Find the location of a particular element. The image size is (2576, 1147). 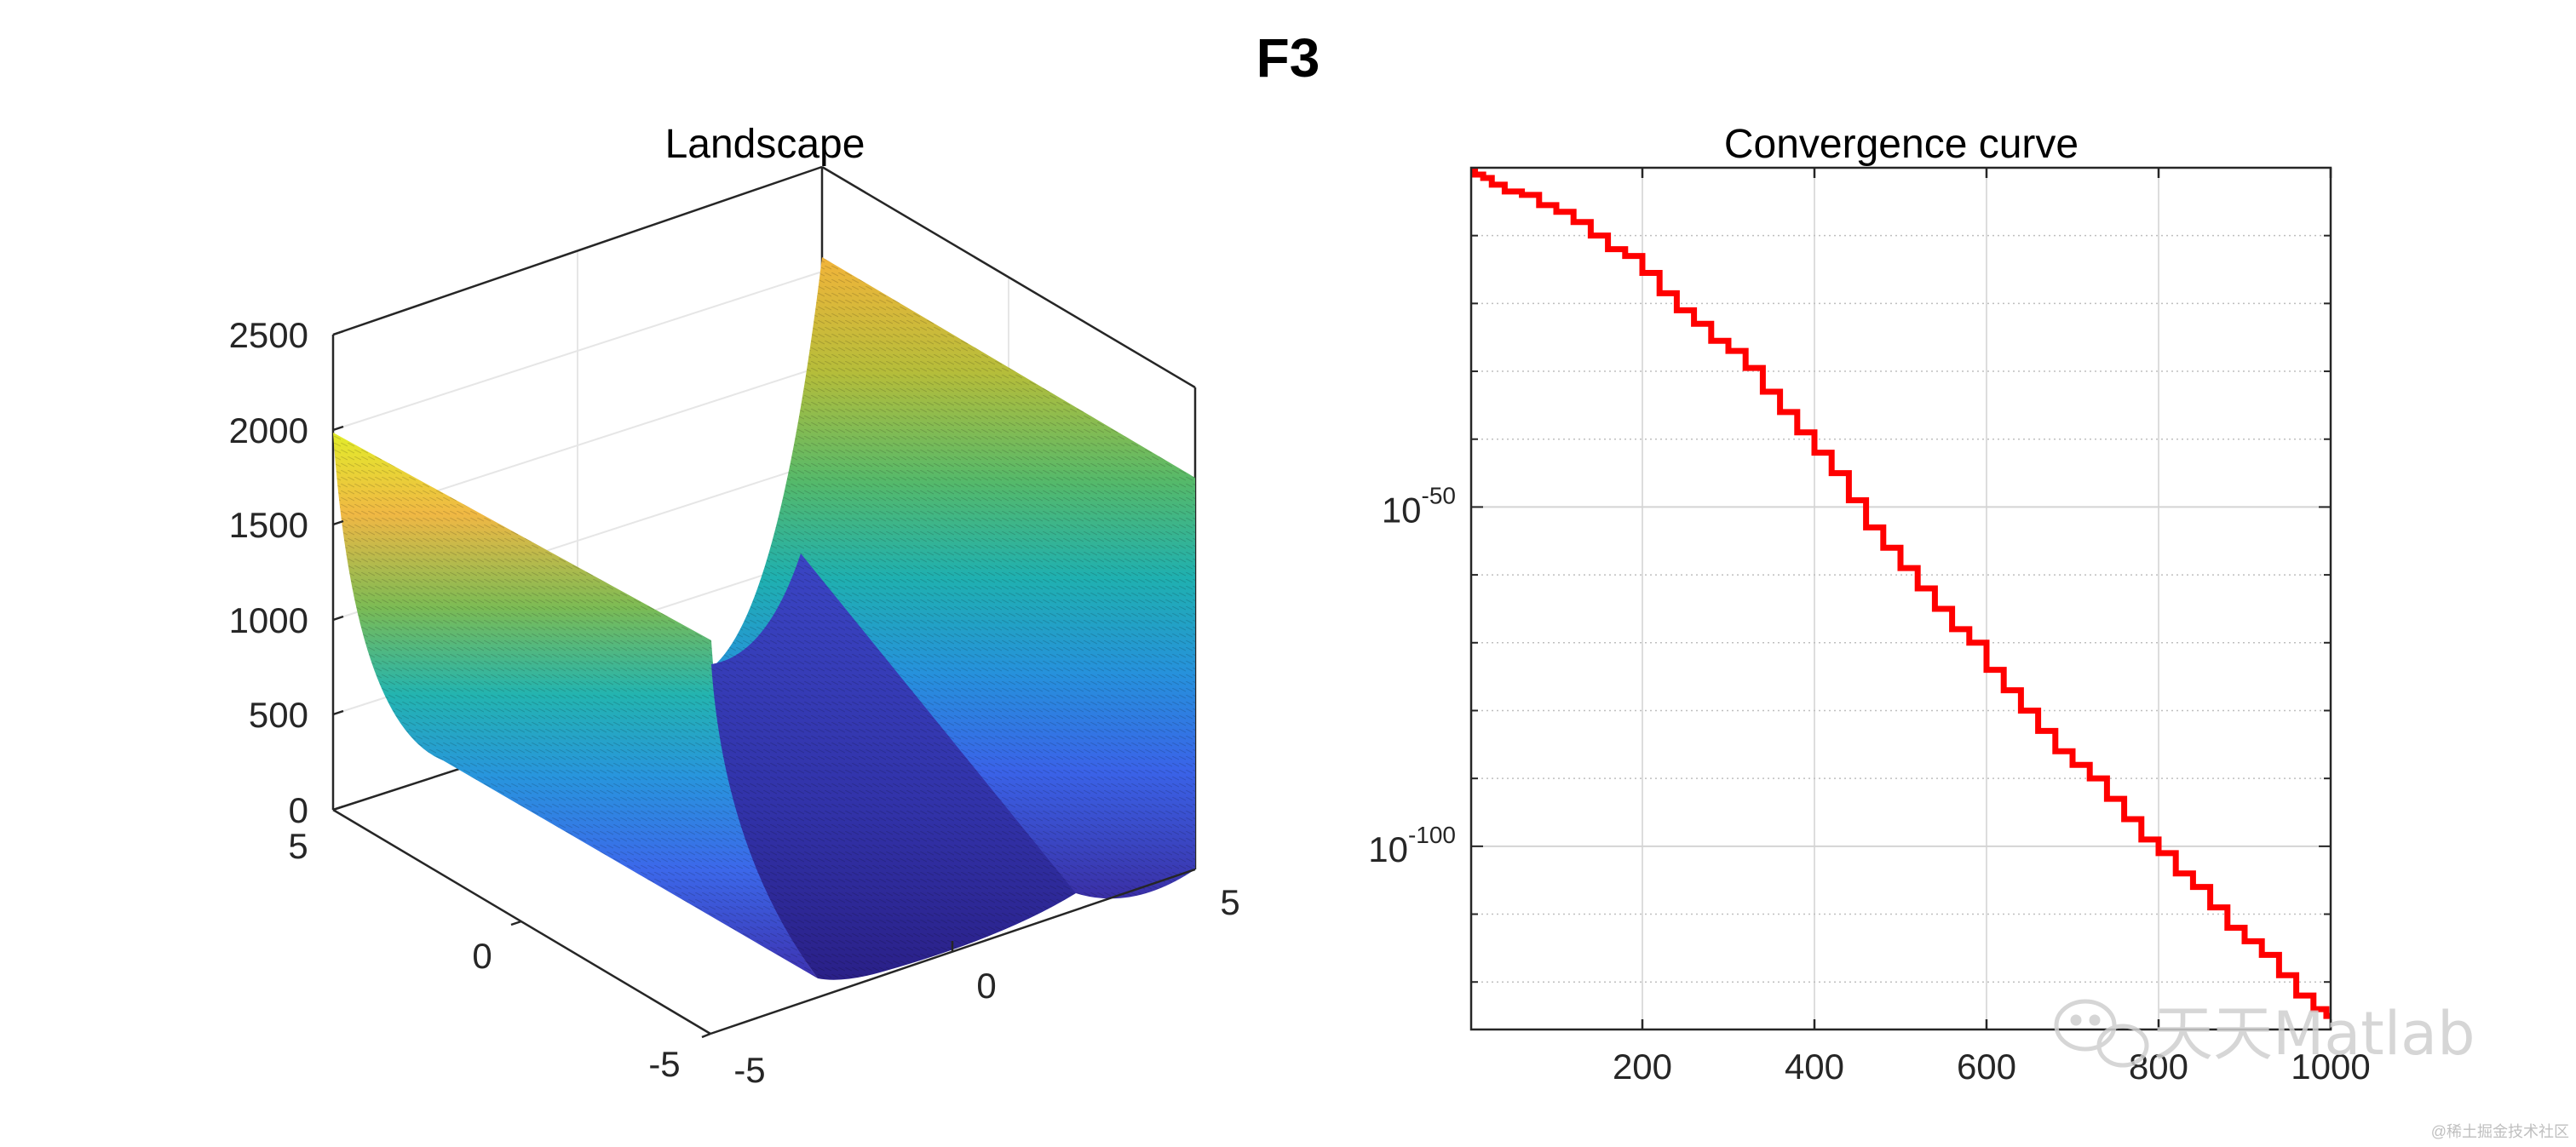

watermark-credit: @稀土掘金技术社区 is located at coordinates (2500, 1131).